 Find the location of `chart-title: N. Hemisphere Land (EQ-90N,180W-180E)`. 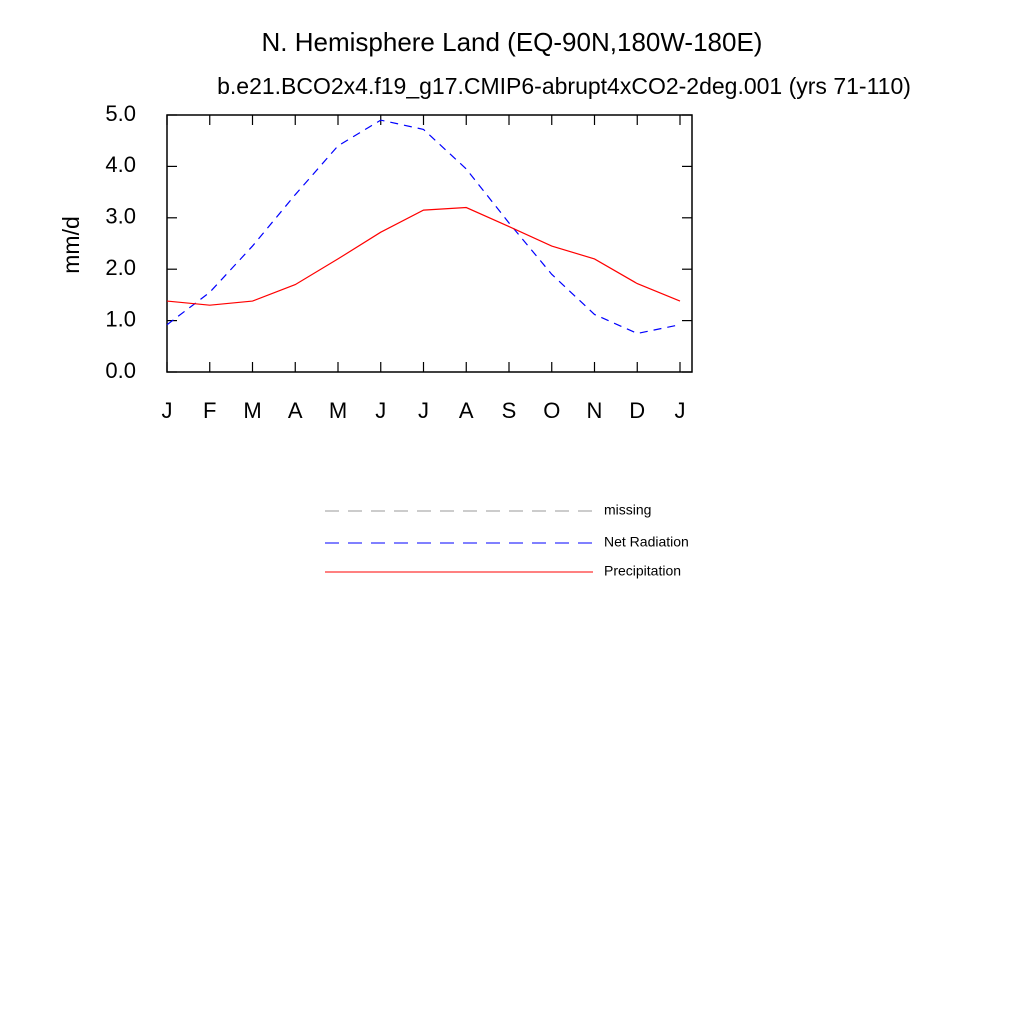

chart-title: N. Hemisphere Land (EQ-90N,180W-180E) is located at coordinates (512, 42).